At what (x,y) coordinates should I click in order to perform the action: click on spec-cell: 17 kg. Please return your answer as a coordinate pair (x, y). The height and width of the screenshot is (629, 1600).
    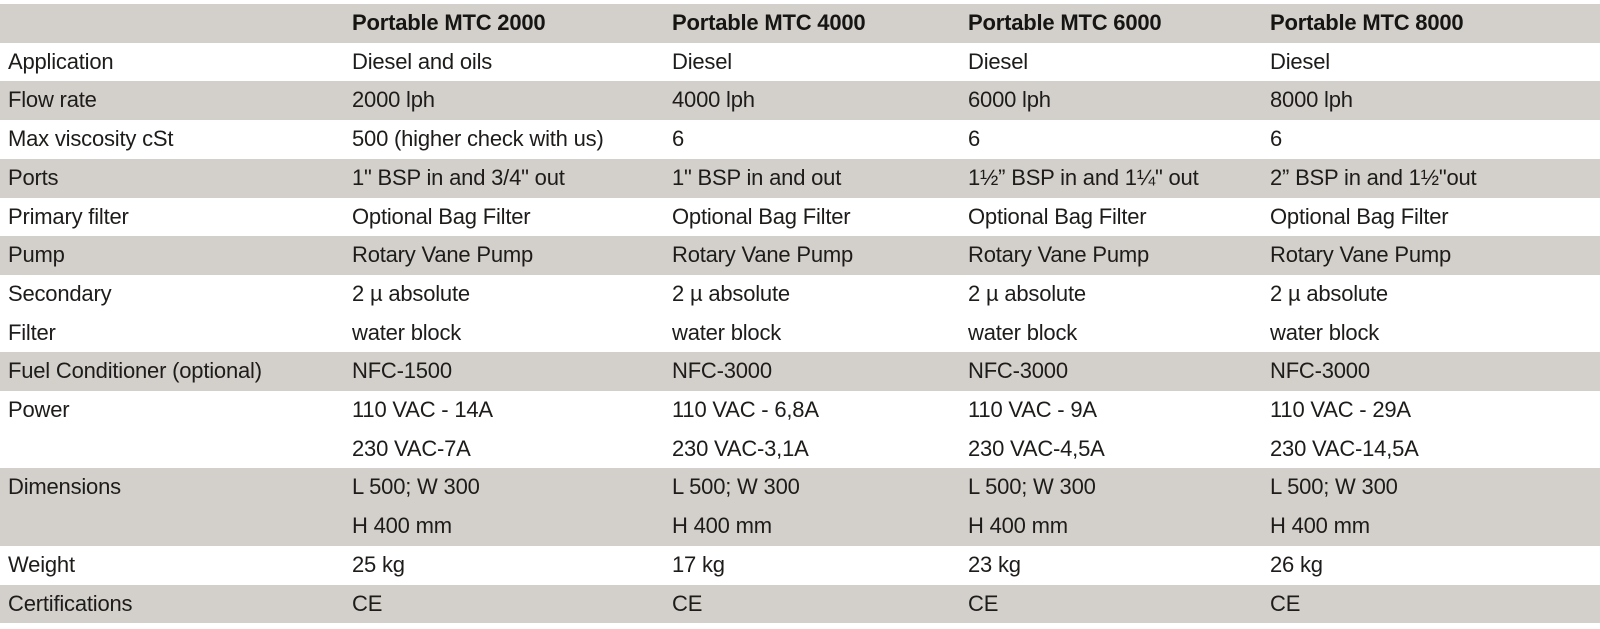
    Looking at the image, I should click on (698, 564).